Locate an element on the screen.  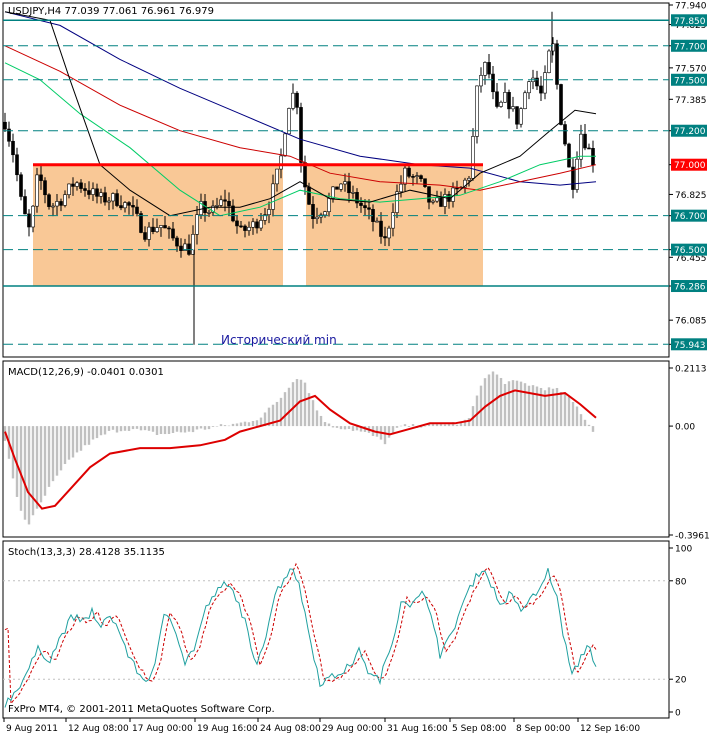
time-tick-label: 29 Aug 00:00 is located at coordinates (352, 729).